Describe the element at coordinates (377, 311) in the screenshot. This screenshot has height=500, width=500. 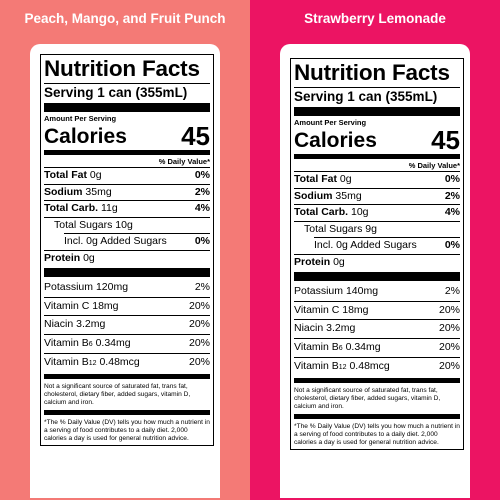
I see `vitamin-row: Vitamin C 18mg 20%` at that location.